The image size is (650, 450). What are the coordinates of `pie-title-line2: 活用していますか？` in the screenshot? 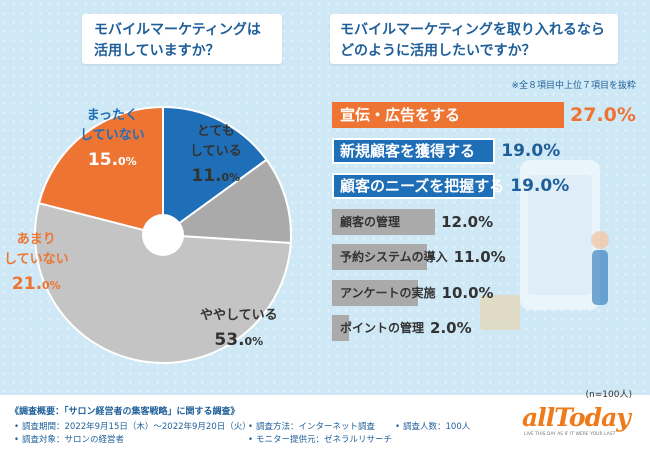 It's located at (157, 51).